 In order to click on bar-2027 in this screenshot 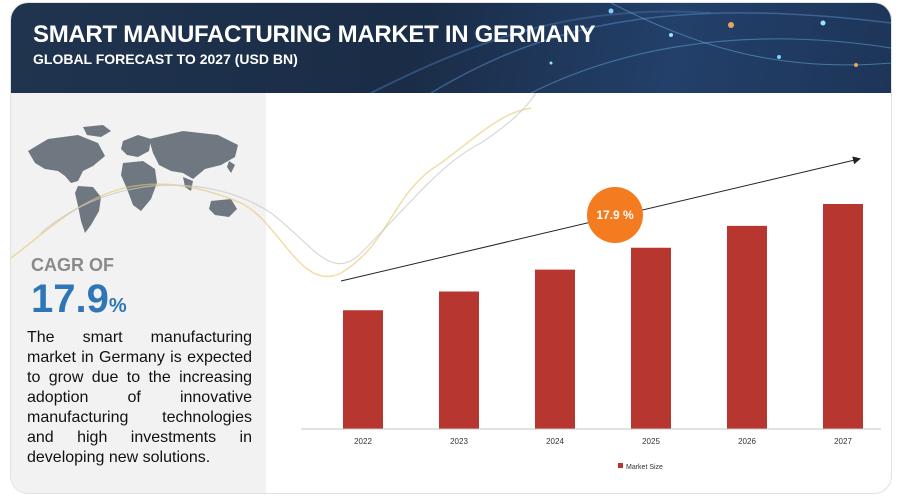, I will do `click(843, 316)`.